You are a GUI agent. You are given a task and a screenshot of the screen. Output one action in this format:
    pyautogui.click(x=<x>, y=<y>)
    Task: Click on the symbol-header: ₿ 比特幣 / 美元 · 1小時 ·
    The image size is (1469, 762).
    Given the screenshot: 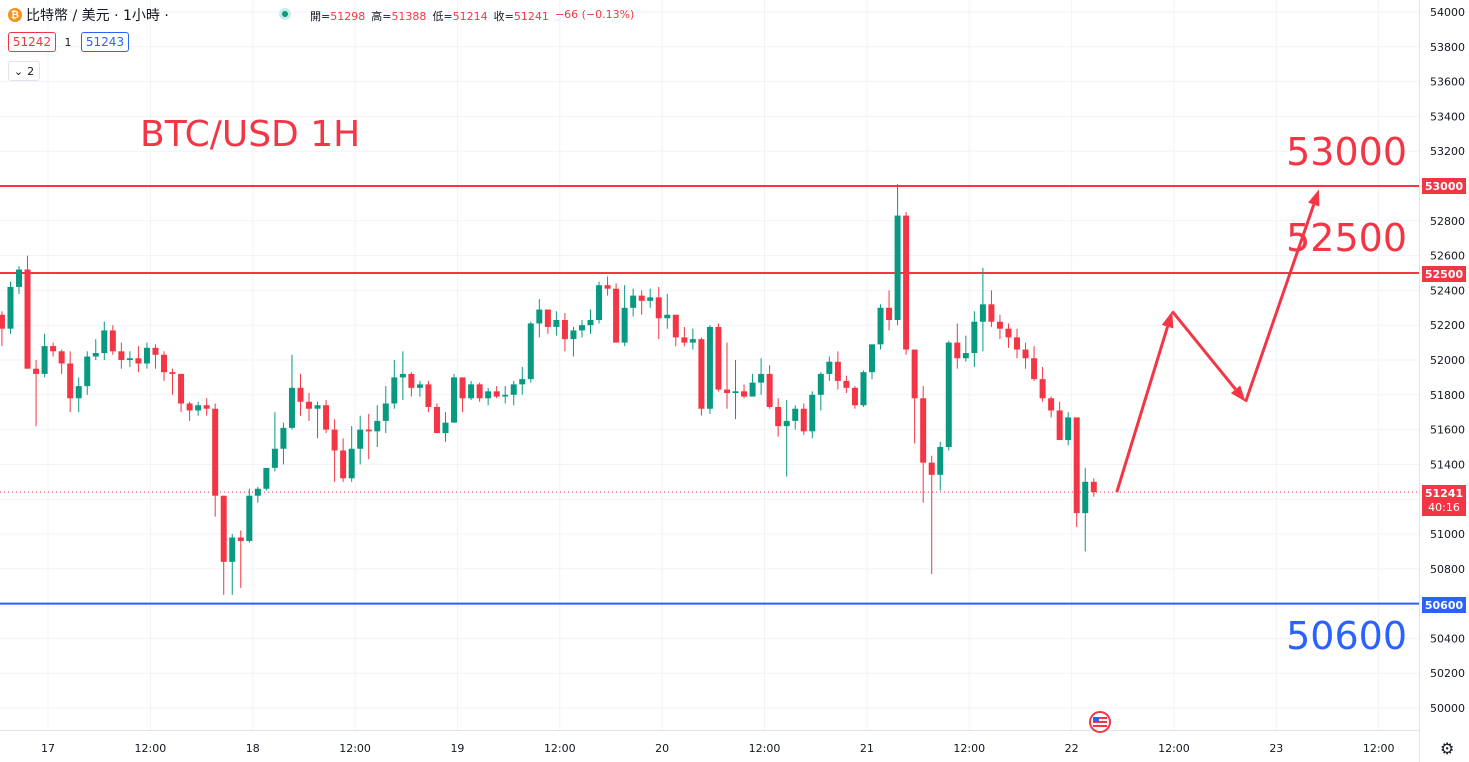 What is the action you would take?
    pyautogui.click(x=88, y=15)
    